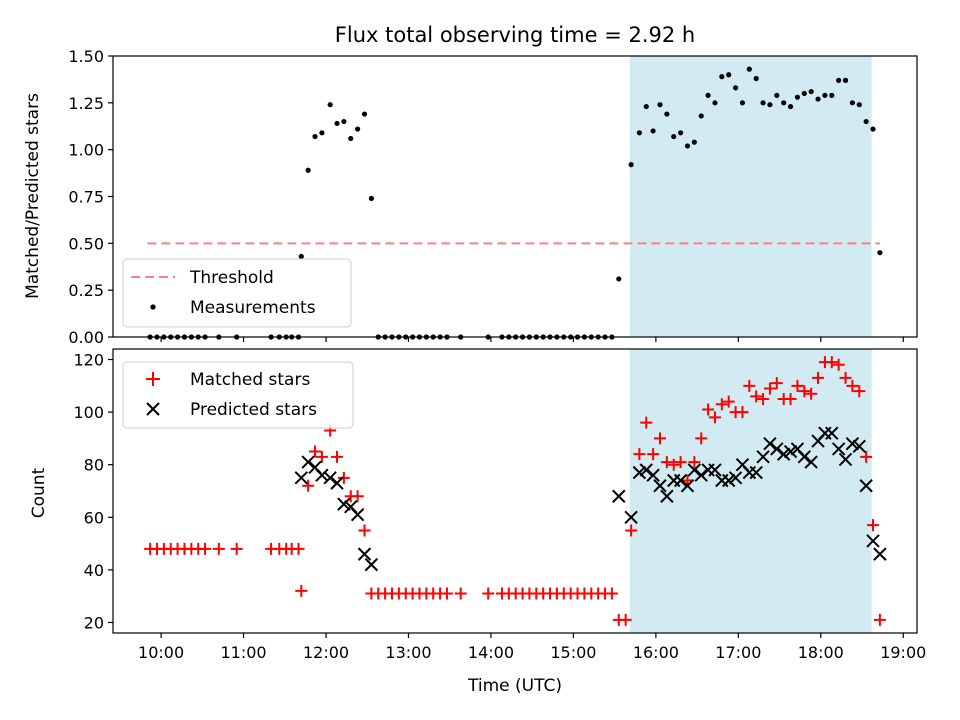 Image resolution: width=960 pixels, height=720 pixels. I want to click on count-y-axis-label: Count, so click(39, 492).